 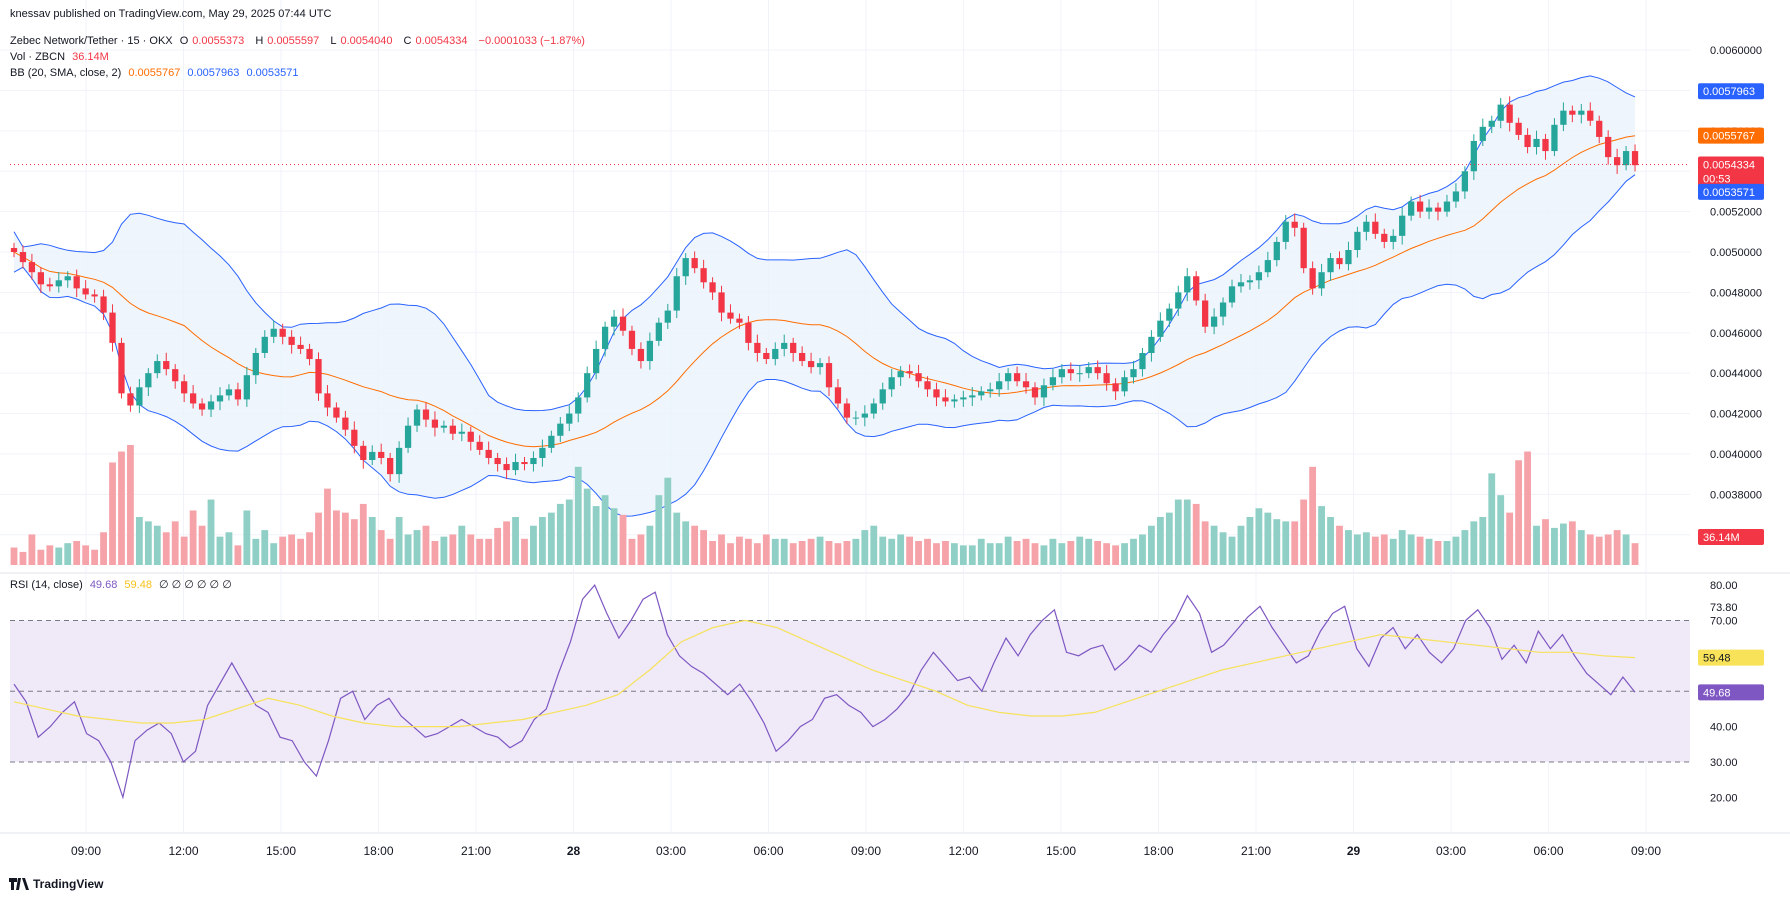 I want to click on rsi-legend: RSI (14, close) 49.68 59.48 ∅ ∅ ∅ ∅ ∅ ∅, so click(x=123, y=584).